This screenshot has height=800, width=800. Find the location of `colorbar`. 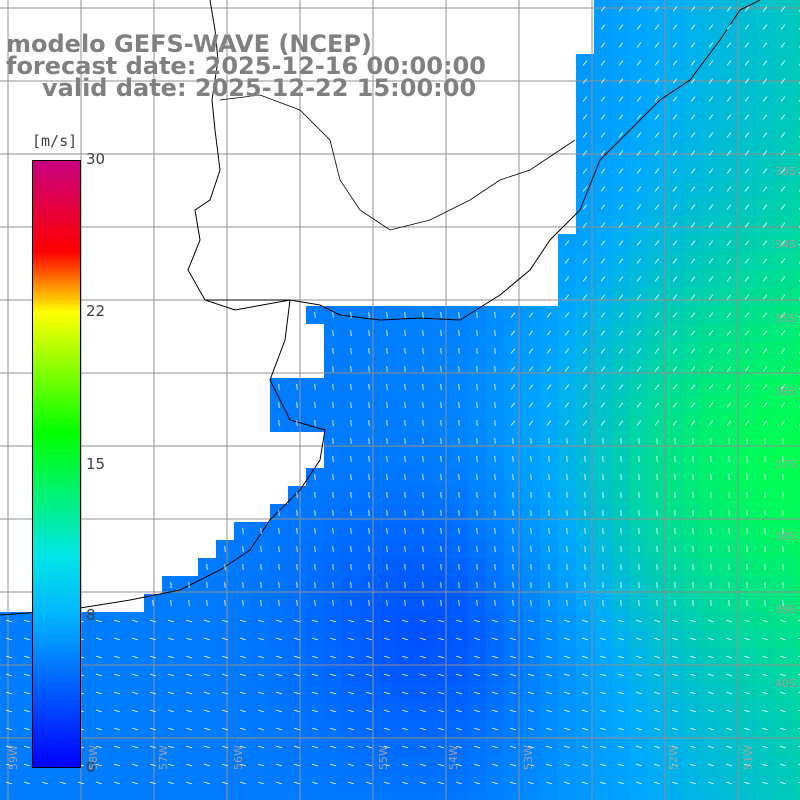

colorbar is located at coordinates (56, 464).